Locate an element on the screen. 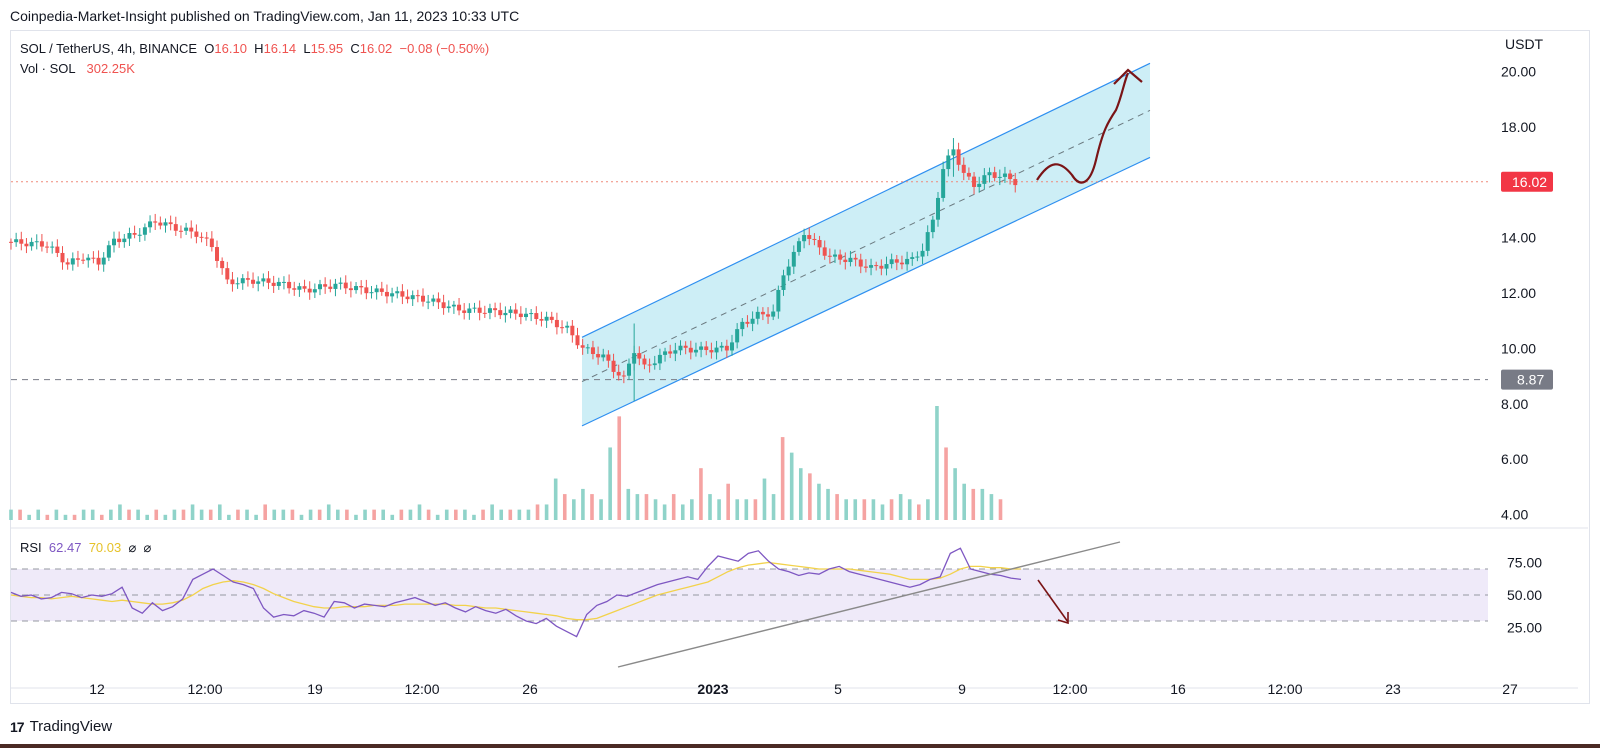  symbol-label: SOL / TetherUS, 4h, BINANCE is located at coordinates (109, 48).